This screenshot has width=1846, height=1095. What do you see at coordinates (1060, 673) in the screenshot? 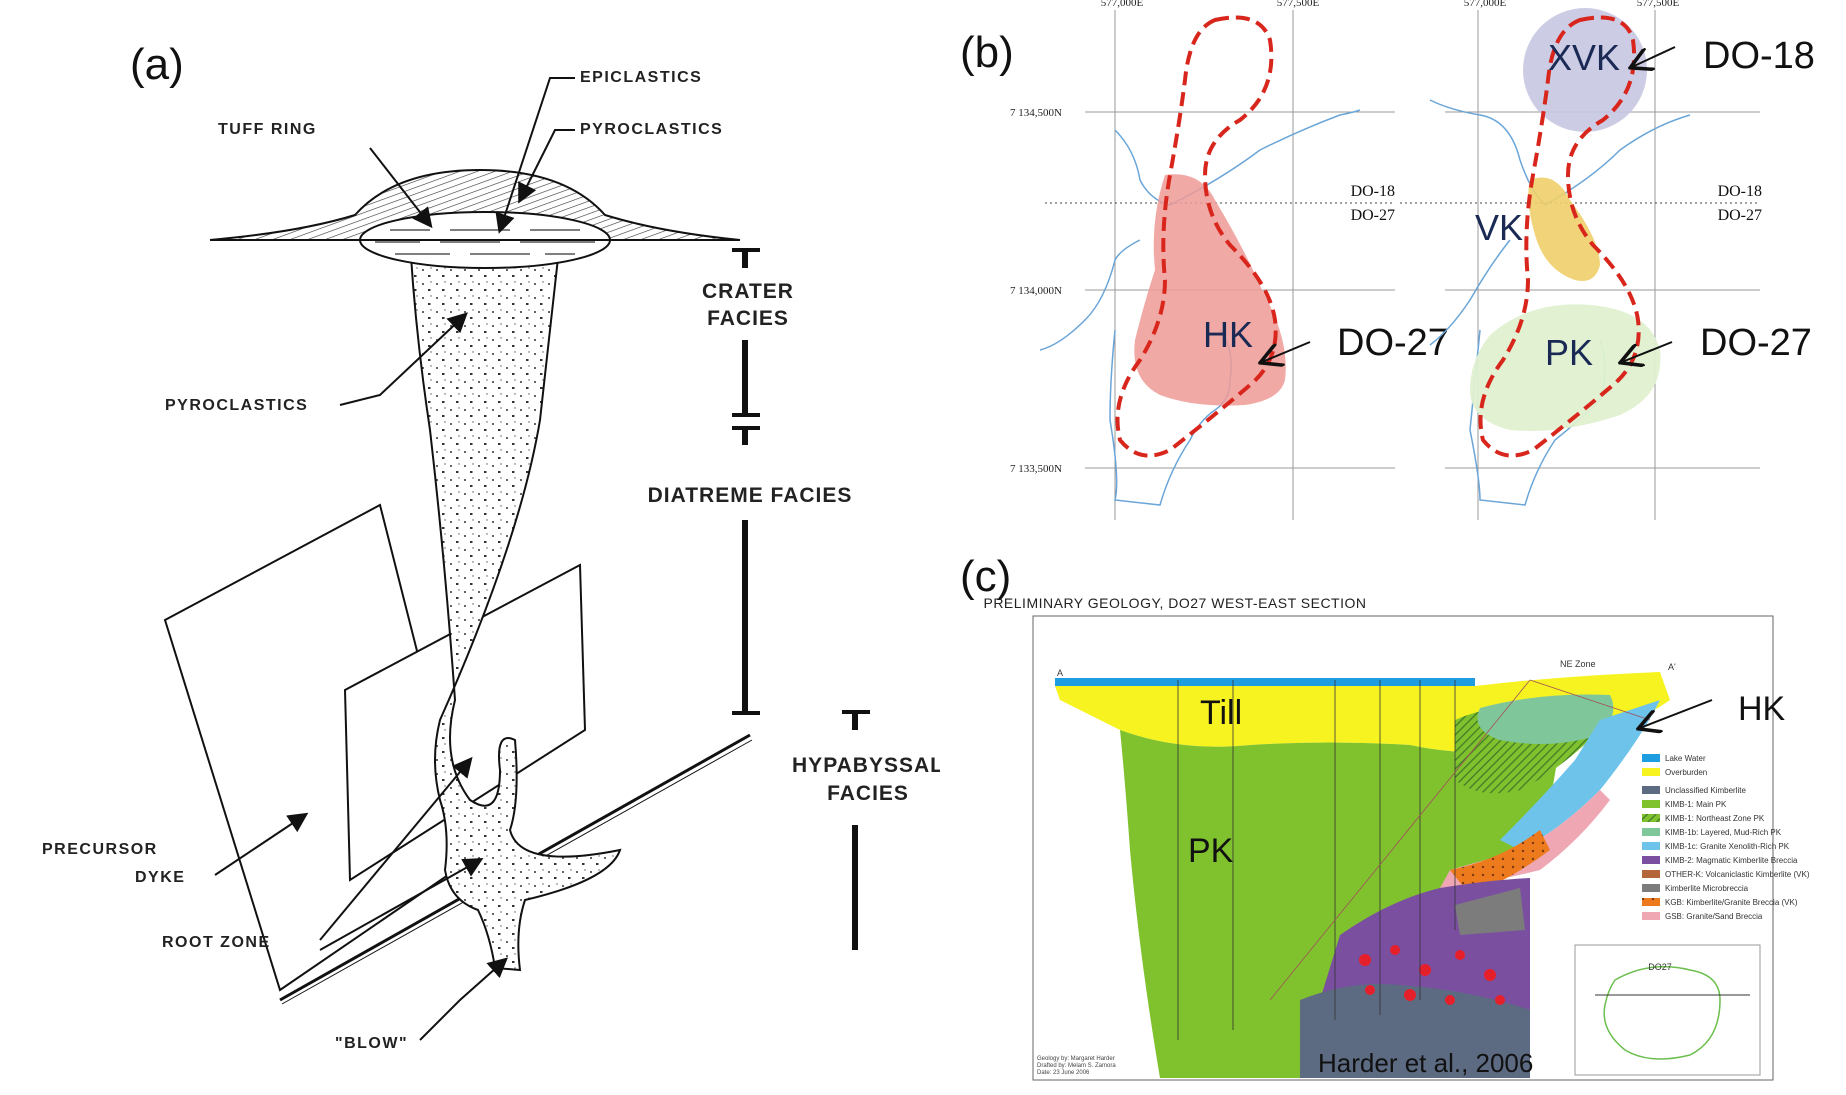
I see `section-a: A` at bounding box center [1060, 673].